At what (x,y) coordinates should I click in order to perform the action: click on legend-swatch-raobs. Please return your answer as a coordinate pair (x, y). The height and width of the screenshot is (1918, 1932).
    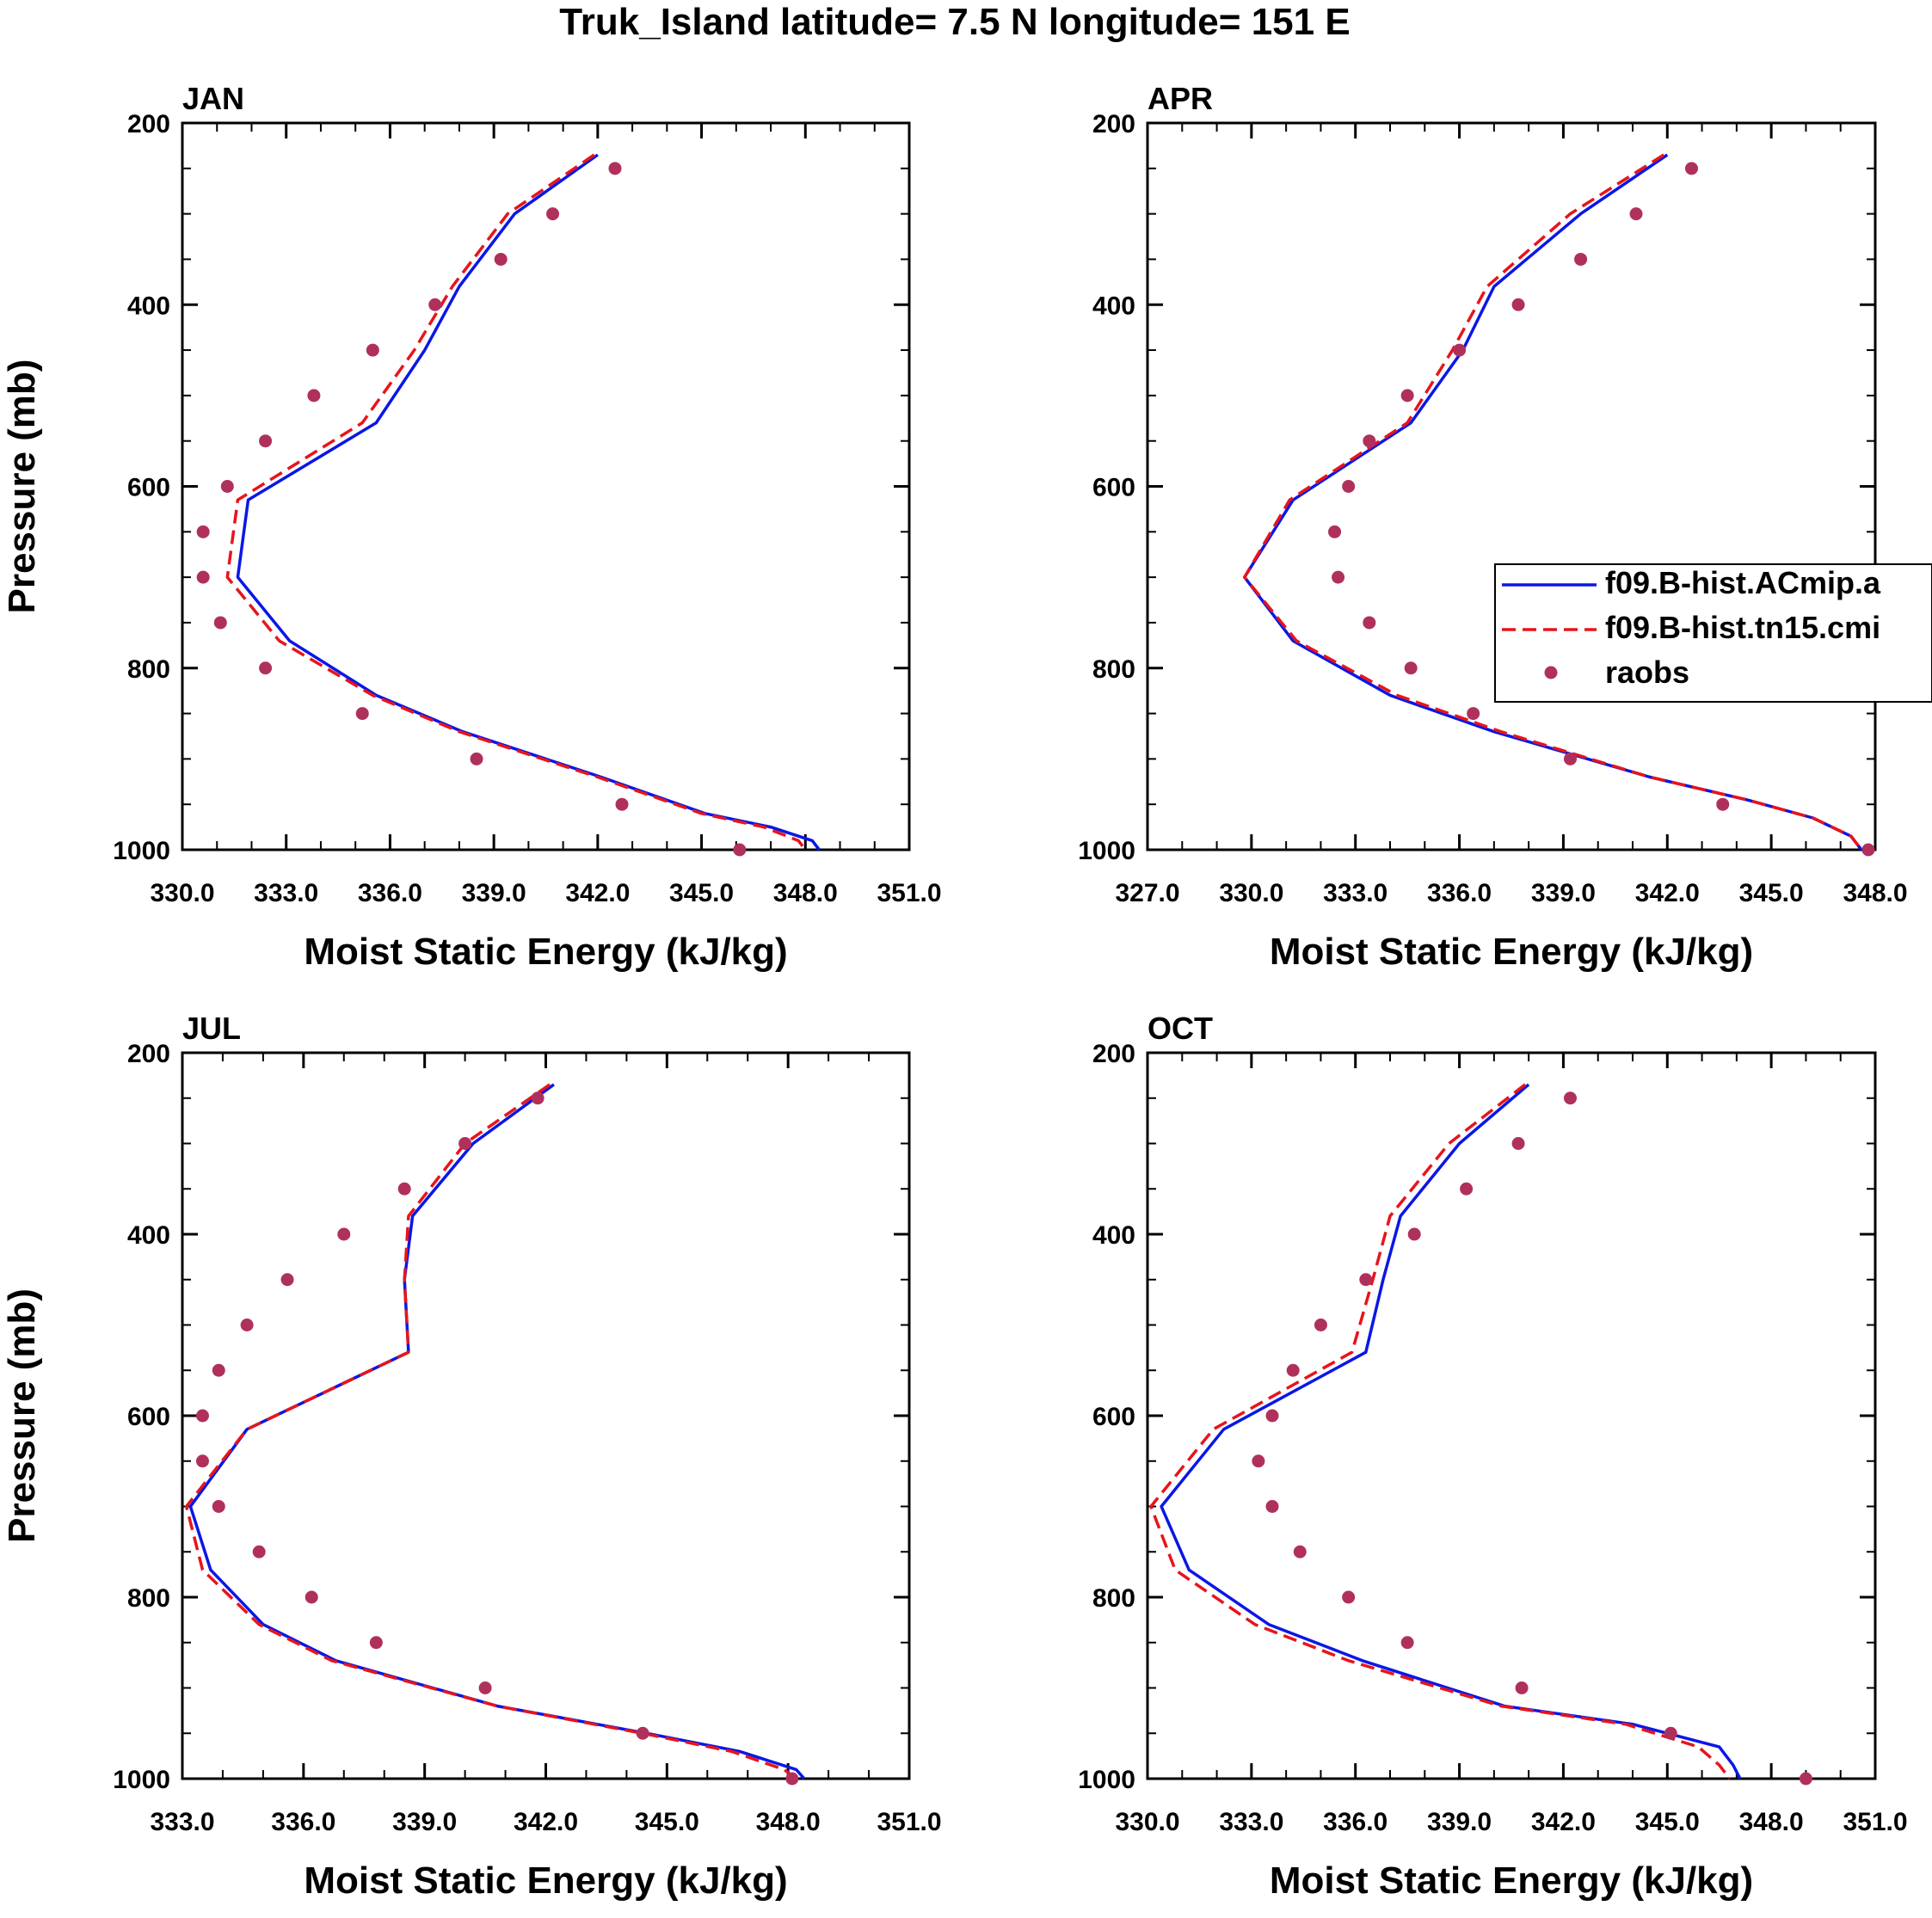
    Looking at the image, I should click on (1551, 672).